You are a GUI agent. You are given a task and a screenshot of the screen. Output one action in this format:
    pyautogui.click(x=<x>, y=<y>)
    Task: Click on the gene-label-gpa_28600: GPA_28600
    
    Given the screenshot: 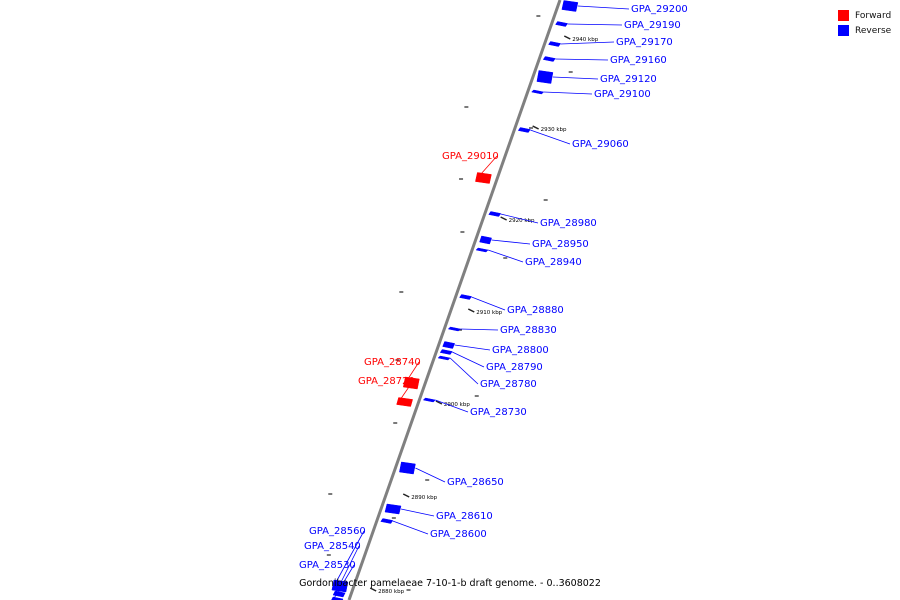 What is the action you would take?
    pyautogui.click(x=458, y=534)
    